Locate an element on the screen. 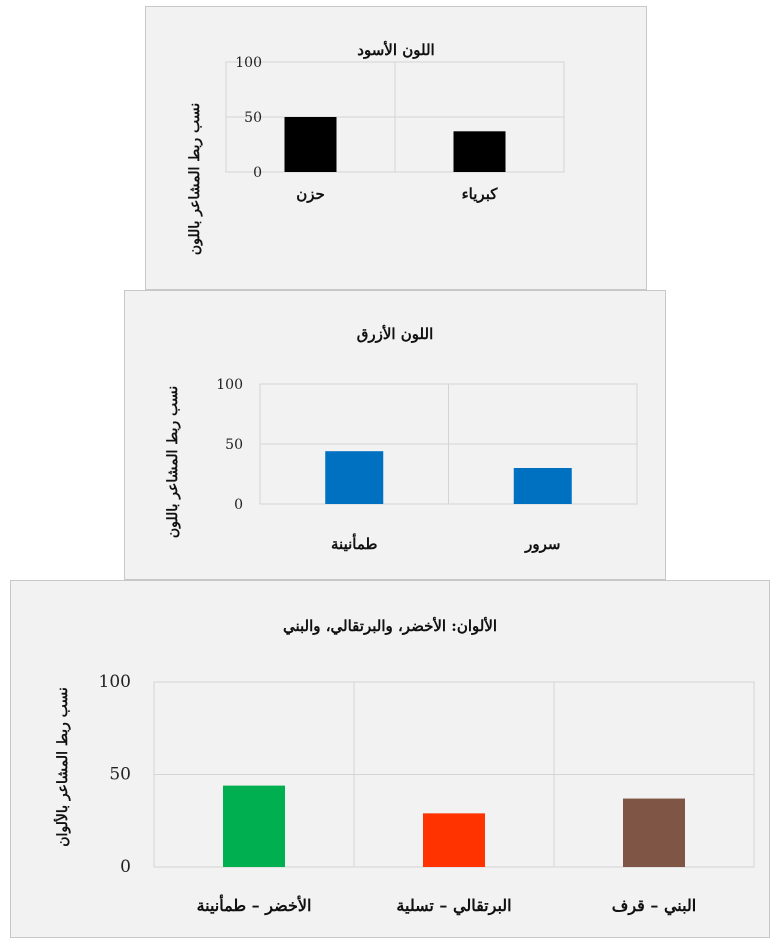 The image size is (770, 943). bar-plot: 0 50 100 حزن كبرياء is located at coordinates (395, 129).